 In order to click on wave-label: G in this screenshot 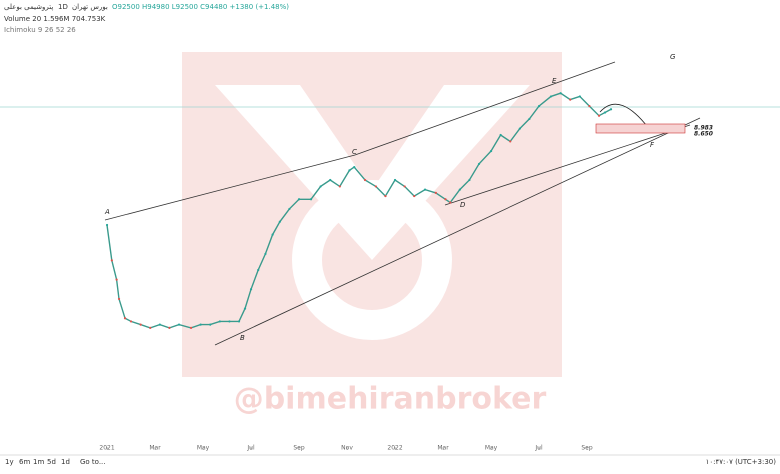, I will do `click(673, 57)`.